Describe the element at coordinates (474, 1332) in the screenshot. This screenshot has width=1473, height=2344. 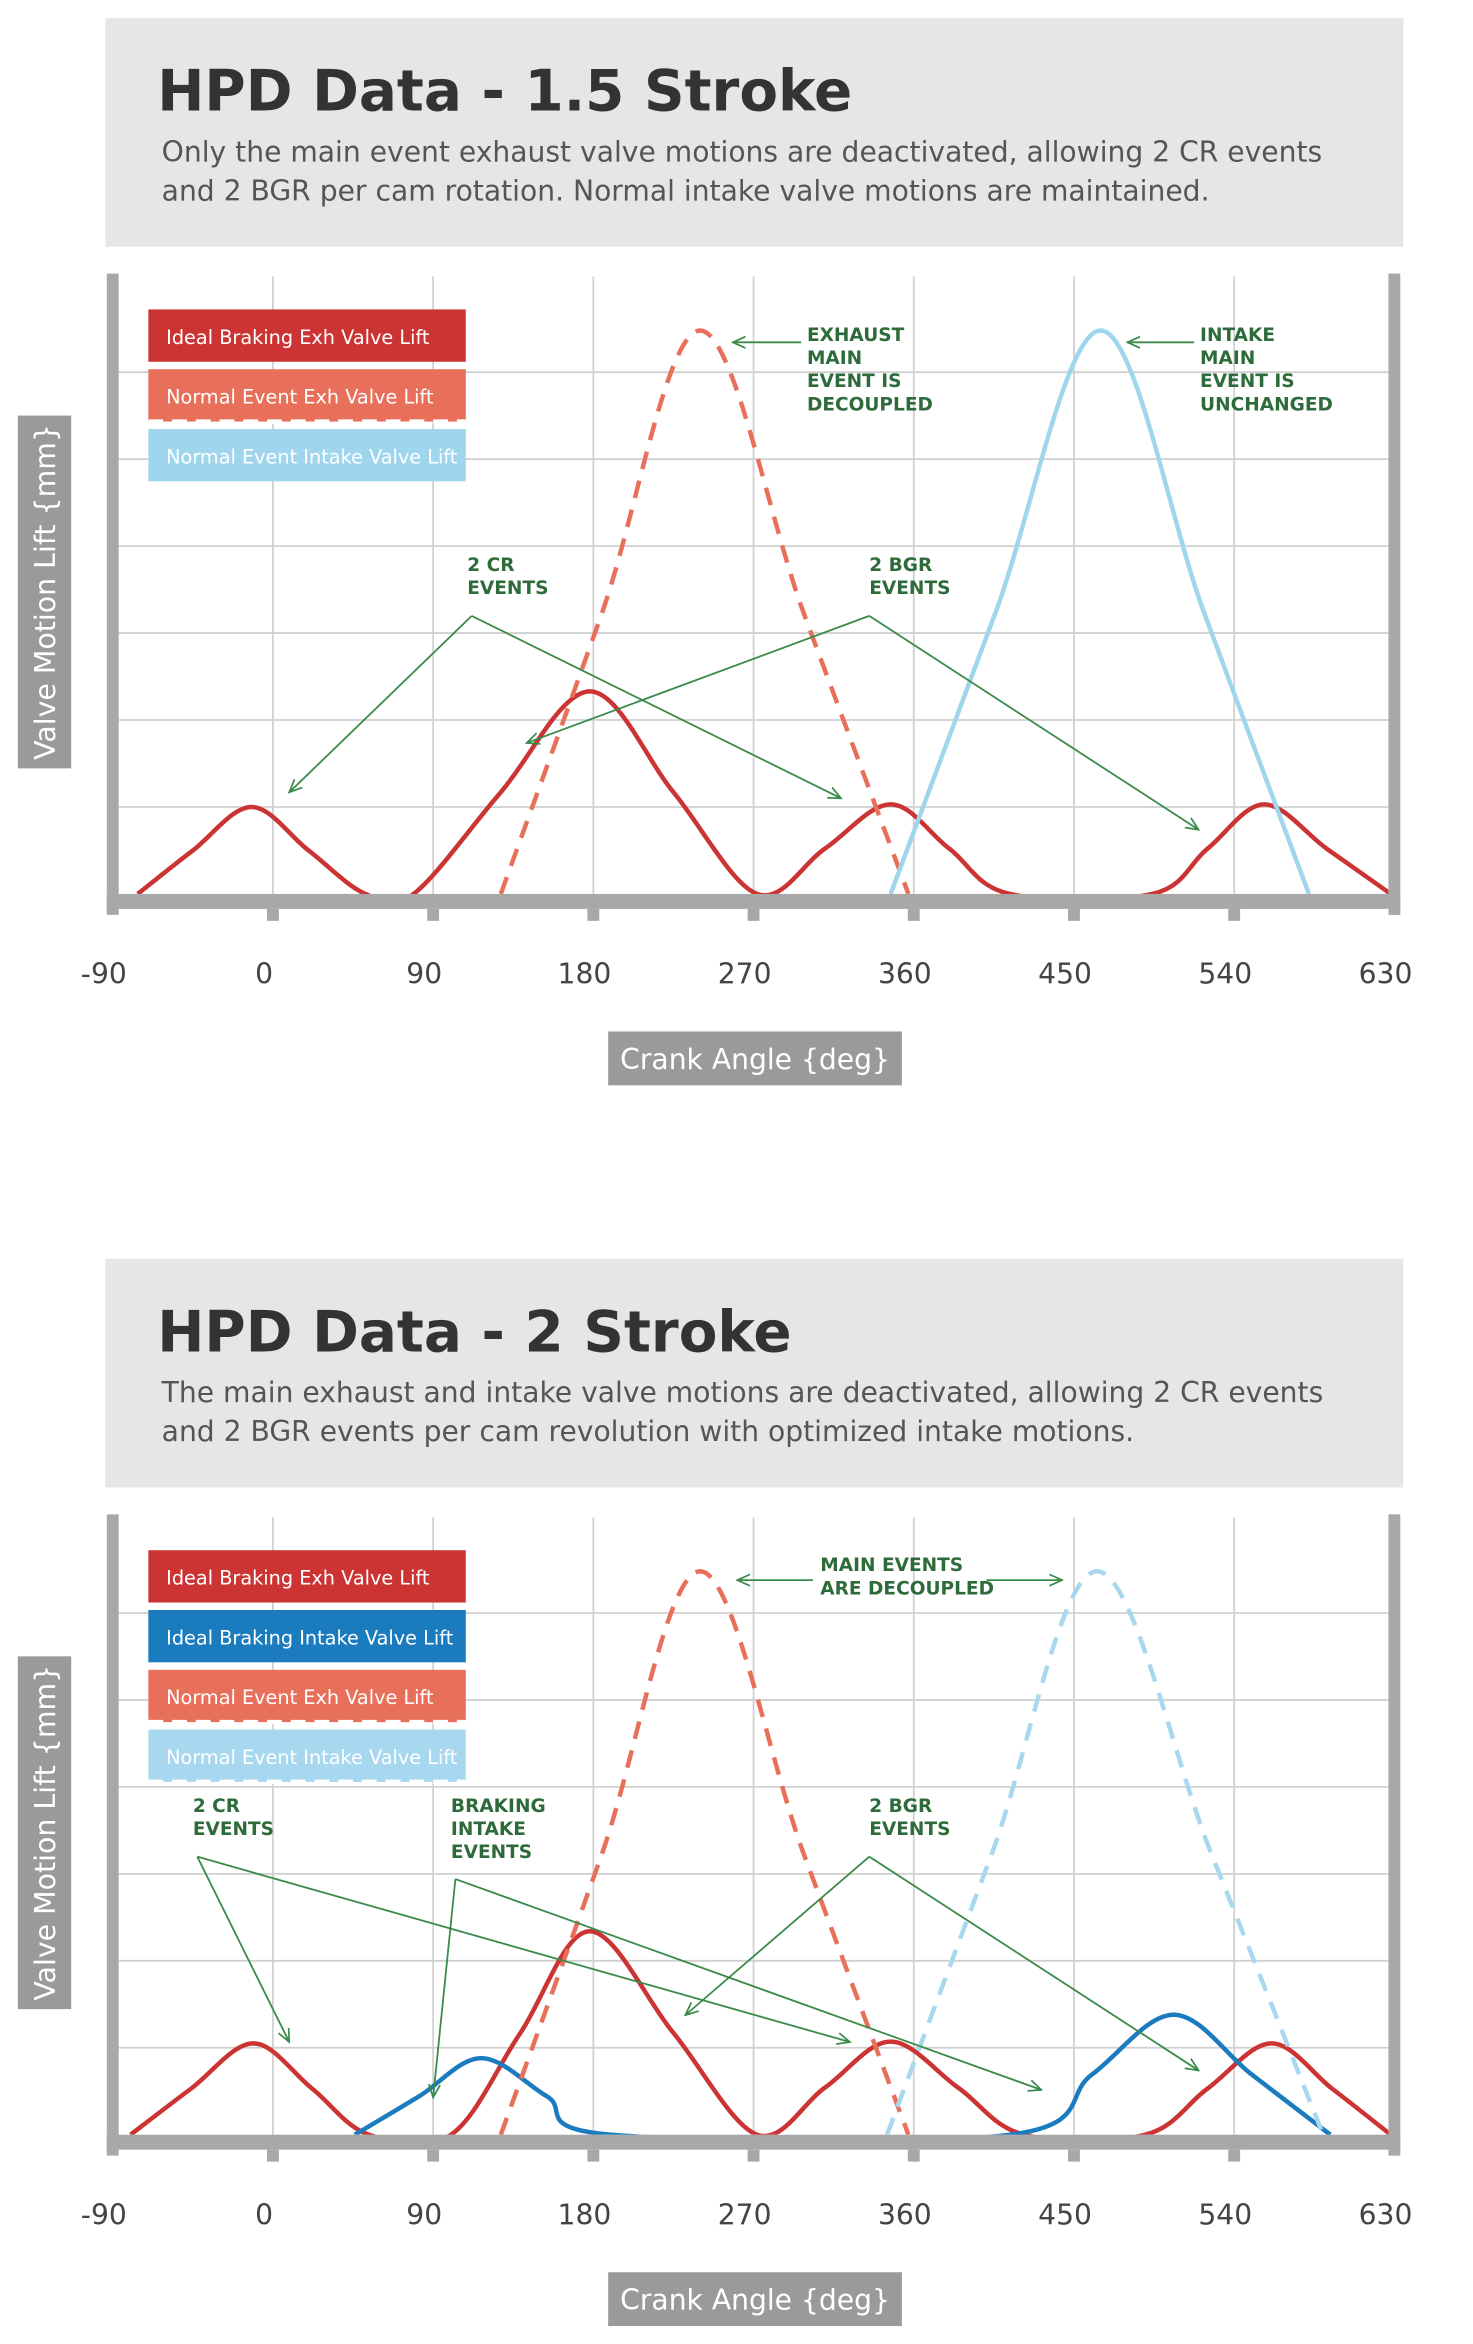
I see `chart-title: HPD Data - 2 Stroke` at that location.